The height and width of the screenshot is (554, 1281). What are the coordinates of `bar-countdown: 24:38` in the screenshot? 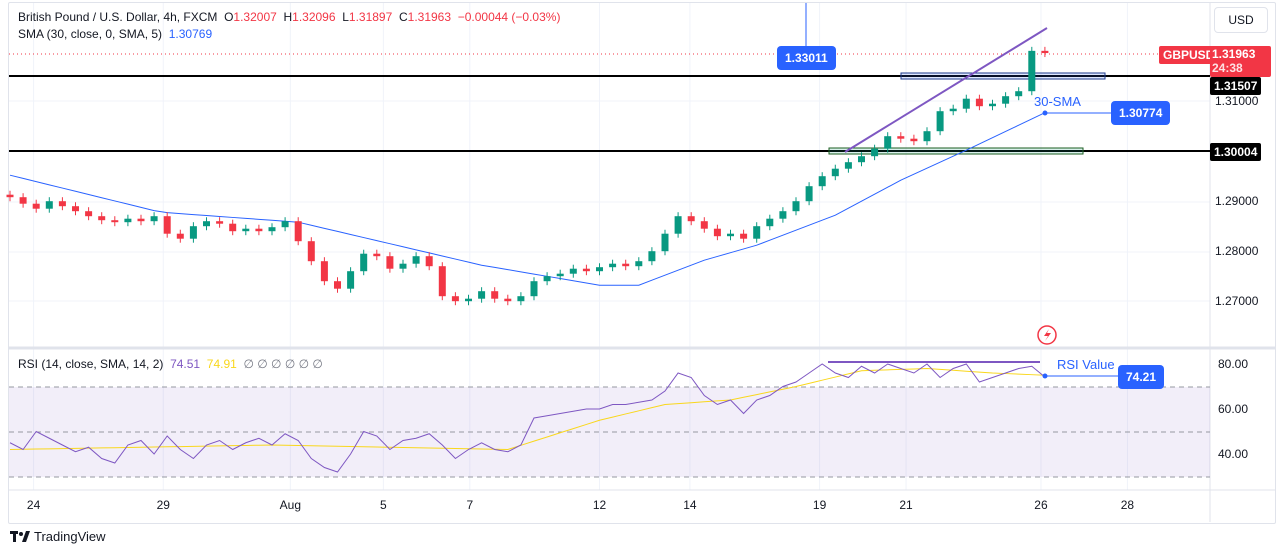 It's located at (1227, 68).